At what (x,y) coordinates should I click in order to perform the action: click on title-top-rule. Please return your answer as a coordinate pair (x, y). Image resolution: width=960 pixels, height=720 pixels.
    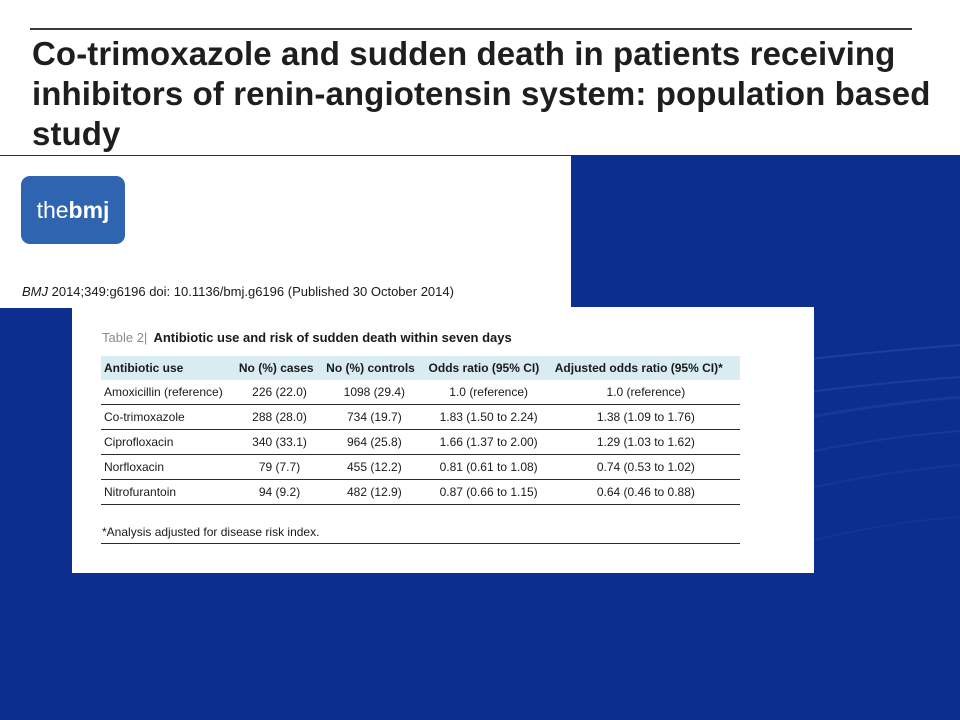
    Looking at the image, I should click on (471, 29).